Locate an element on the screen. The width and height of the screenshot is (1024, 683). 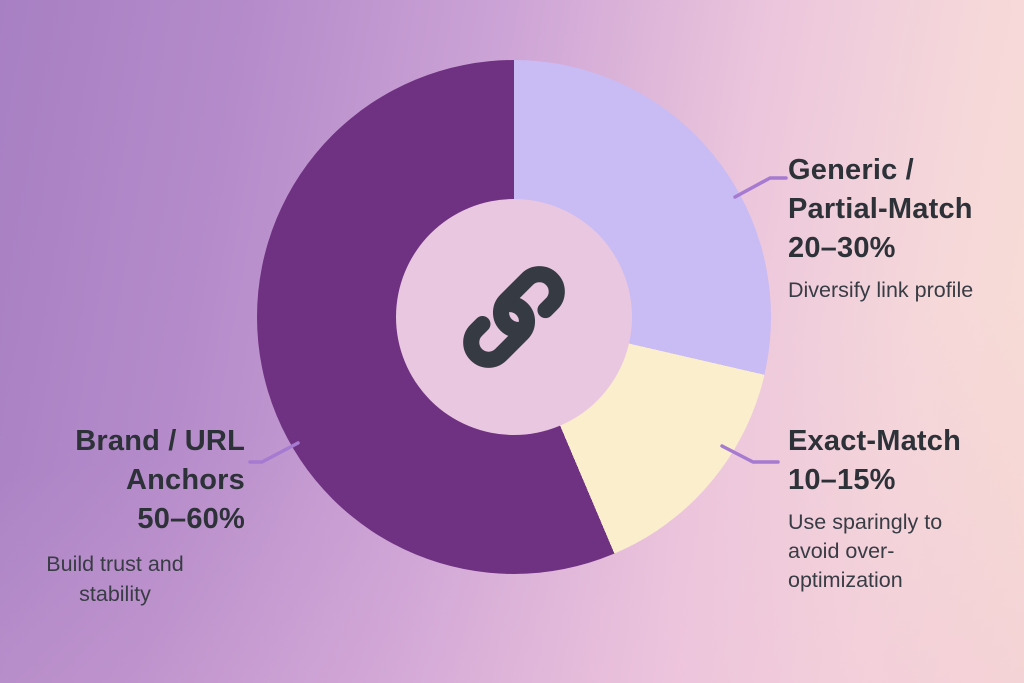
generic-title-line1: Generic / is located at coordinates (851, 170).